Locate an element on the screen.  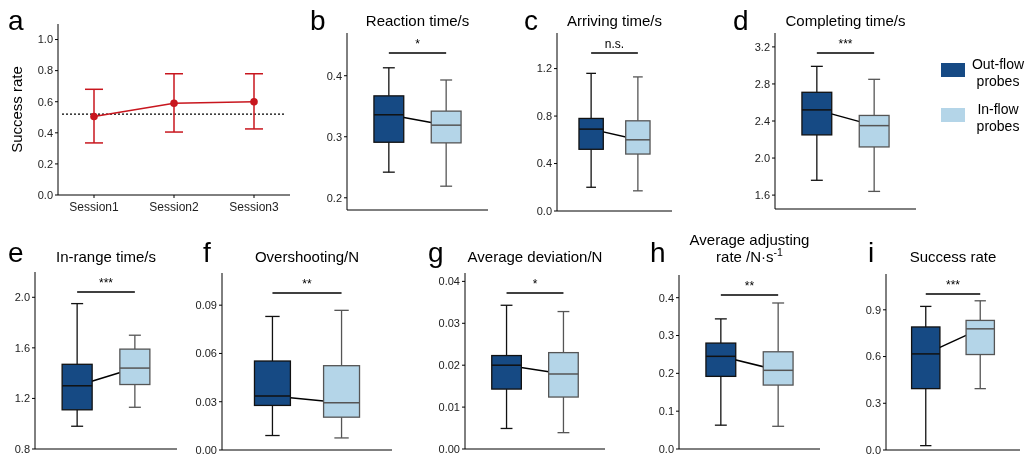
chart-title: Average adjusting rate /N·s$^{-1}$ is located at coordinates (749, 248).